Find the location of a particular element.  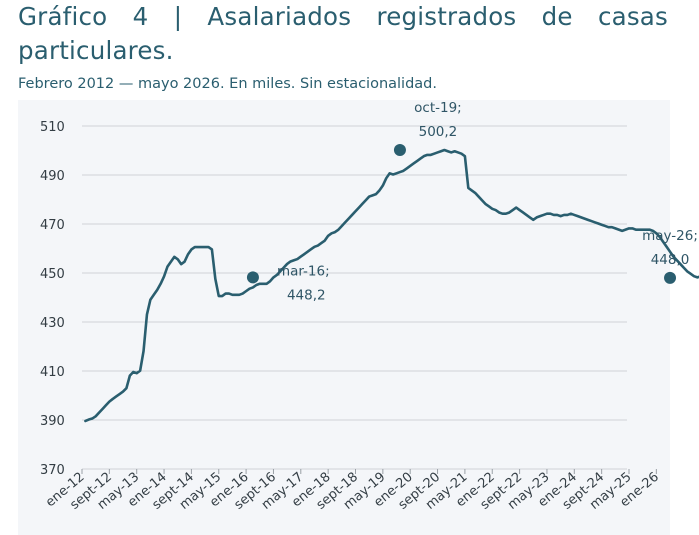

annotation-label-date: may-26; is located at coordinates (670, 236).